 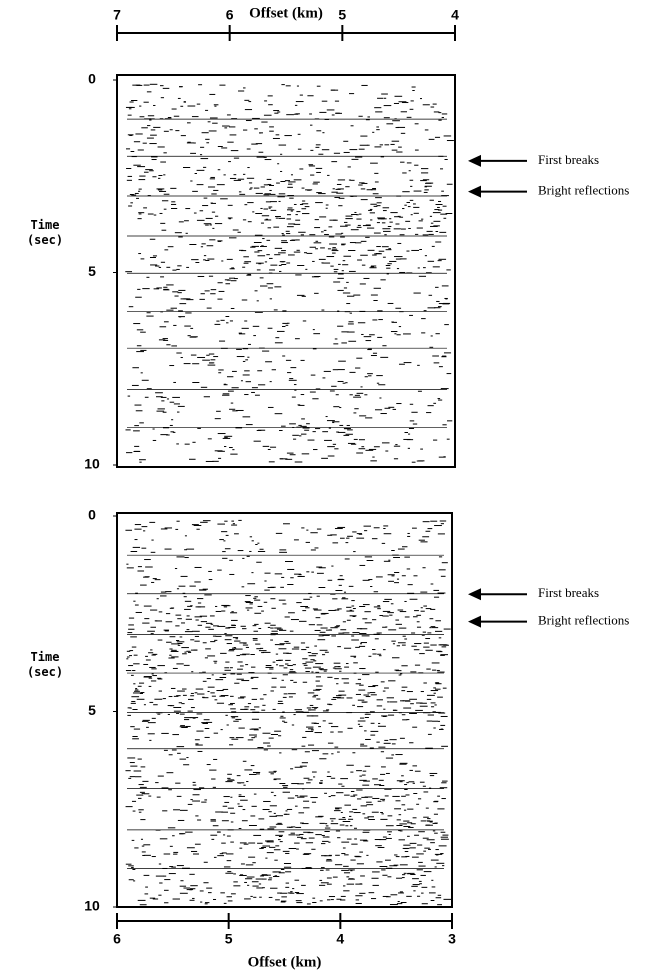 I want to click on x-tick-label: 7, so click(x=117, y=15).